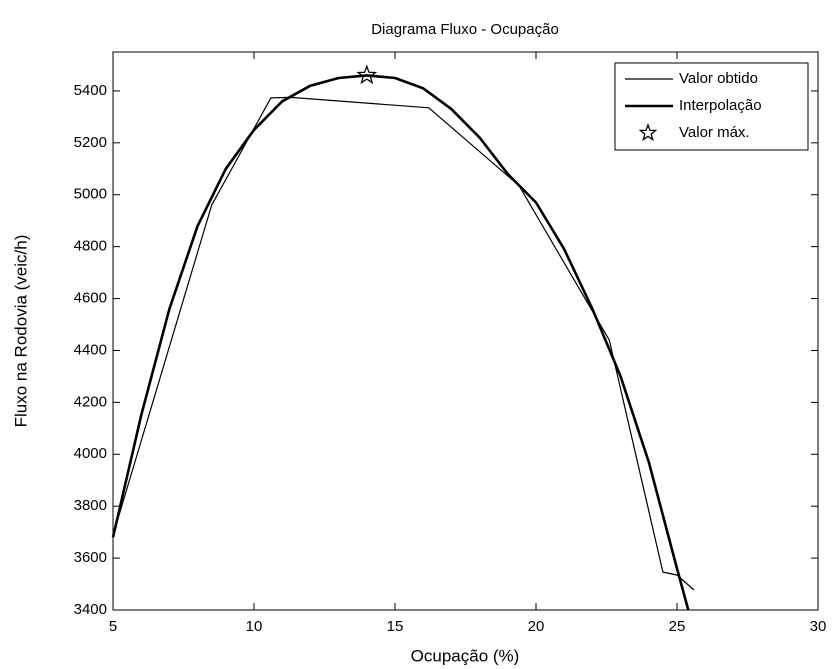 The height and width of the screenshot is (669, 832). What do you see at coordinates (90, 142) in the screenshot?
I see `y-tick-label: 5200` at bounding box center [90, 142].